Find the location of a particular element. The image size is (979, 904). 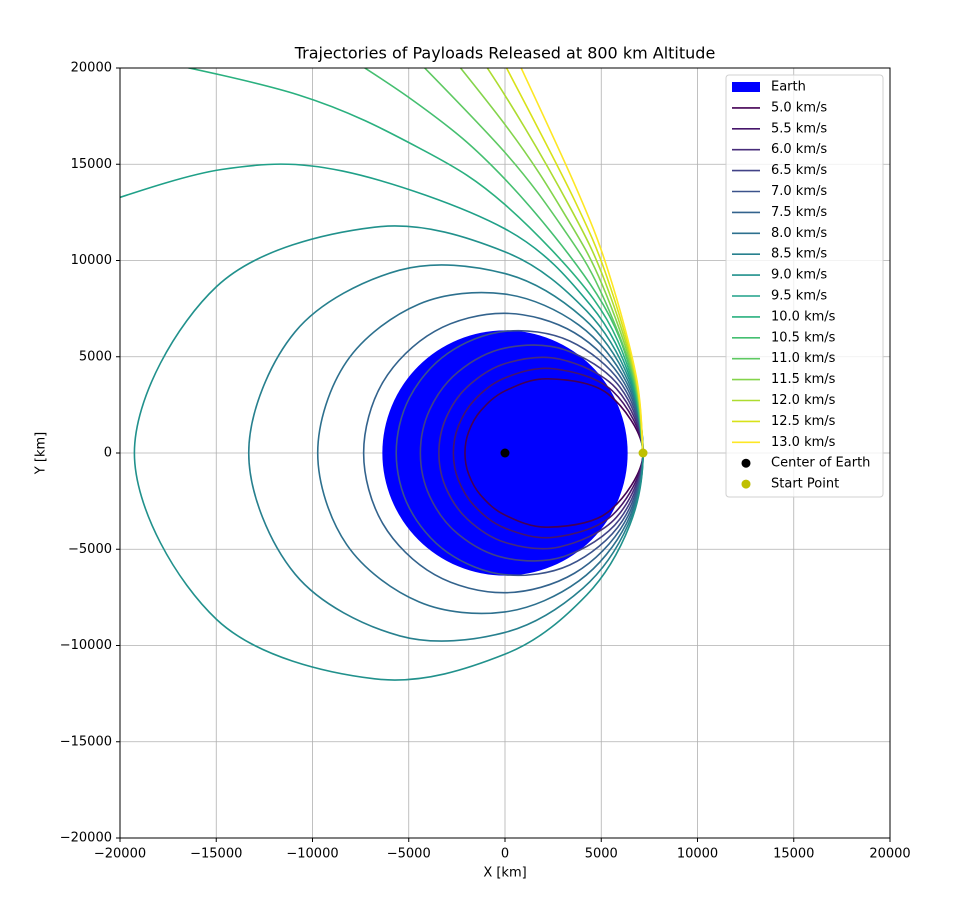

legend-label: 12.0 km/s is located at coordinates (803, 400).